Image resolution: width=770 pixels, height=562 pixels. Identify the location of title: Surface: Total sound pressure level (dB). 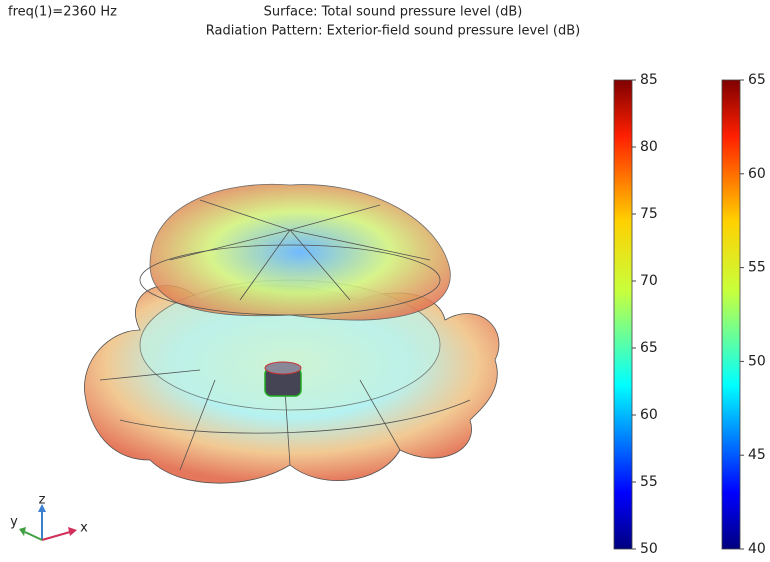
(393, 12).